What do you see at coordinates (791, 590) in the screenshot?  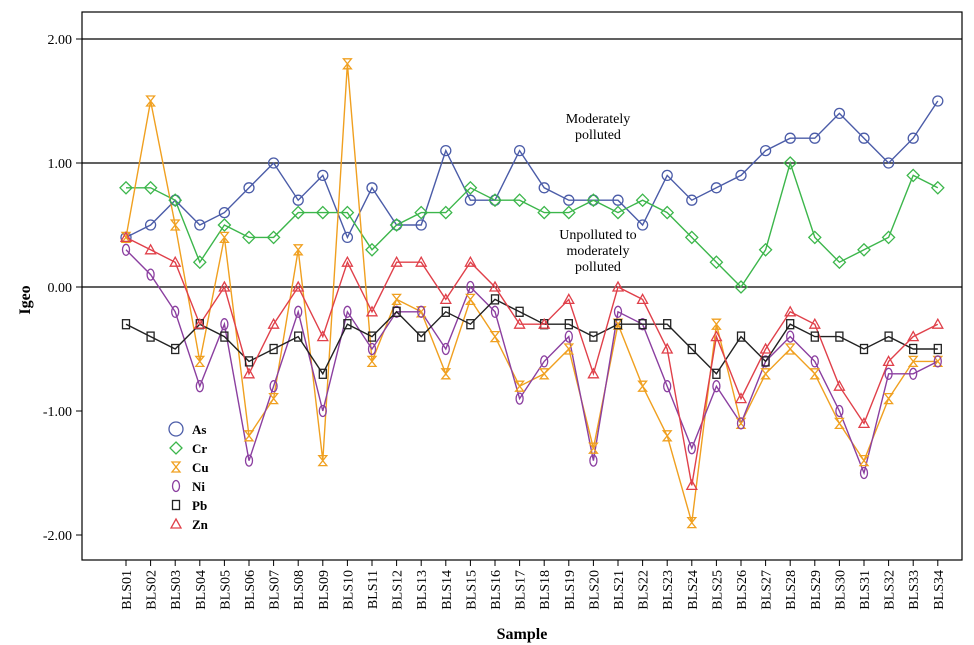 I see `x-tick-label: BLS28` at bounding box center [791, 590].